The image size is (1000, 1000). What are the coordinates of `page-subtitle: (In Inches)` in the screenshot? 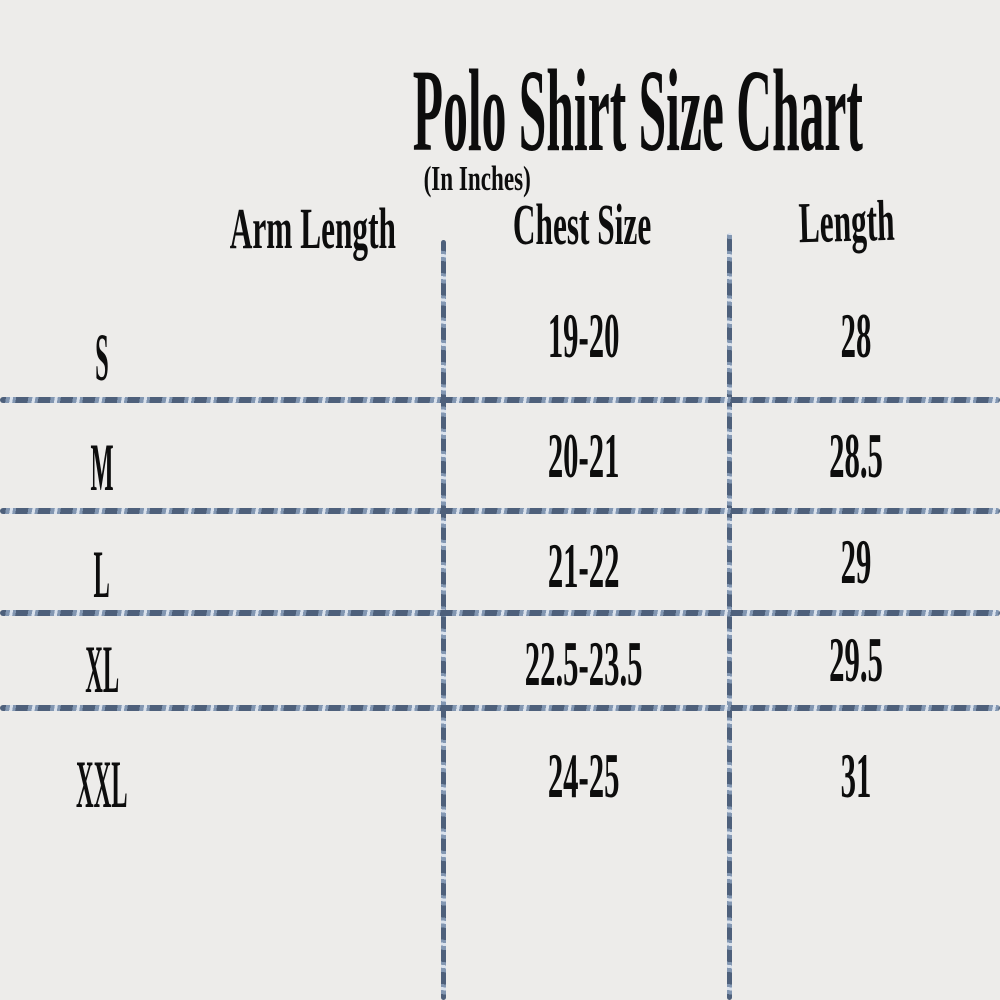 It's located at (477, 178).